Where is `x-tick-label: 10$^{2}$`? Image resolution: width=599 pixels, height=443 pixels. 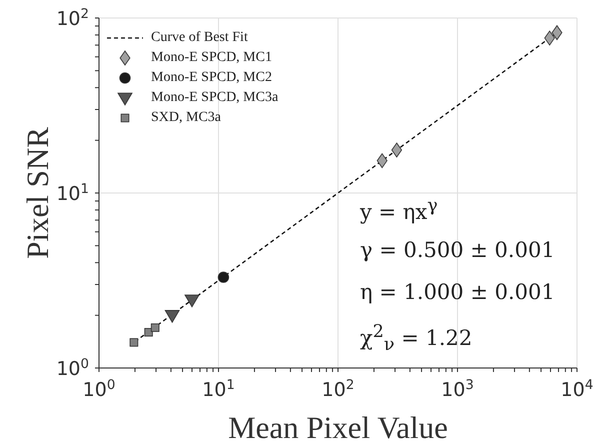
x-tick-label: 10$^{2}$ is located at coordinates (338, 389).